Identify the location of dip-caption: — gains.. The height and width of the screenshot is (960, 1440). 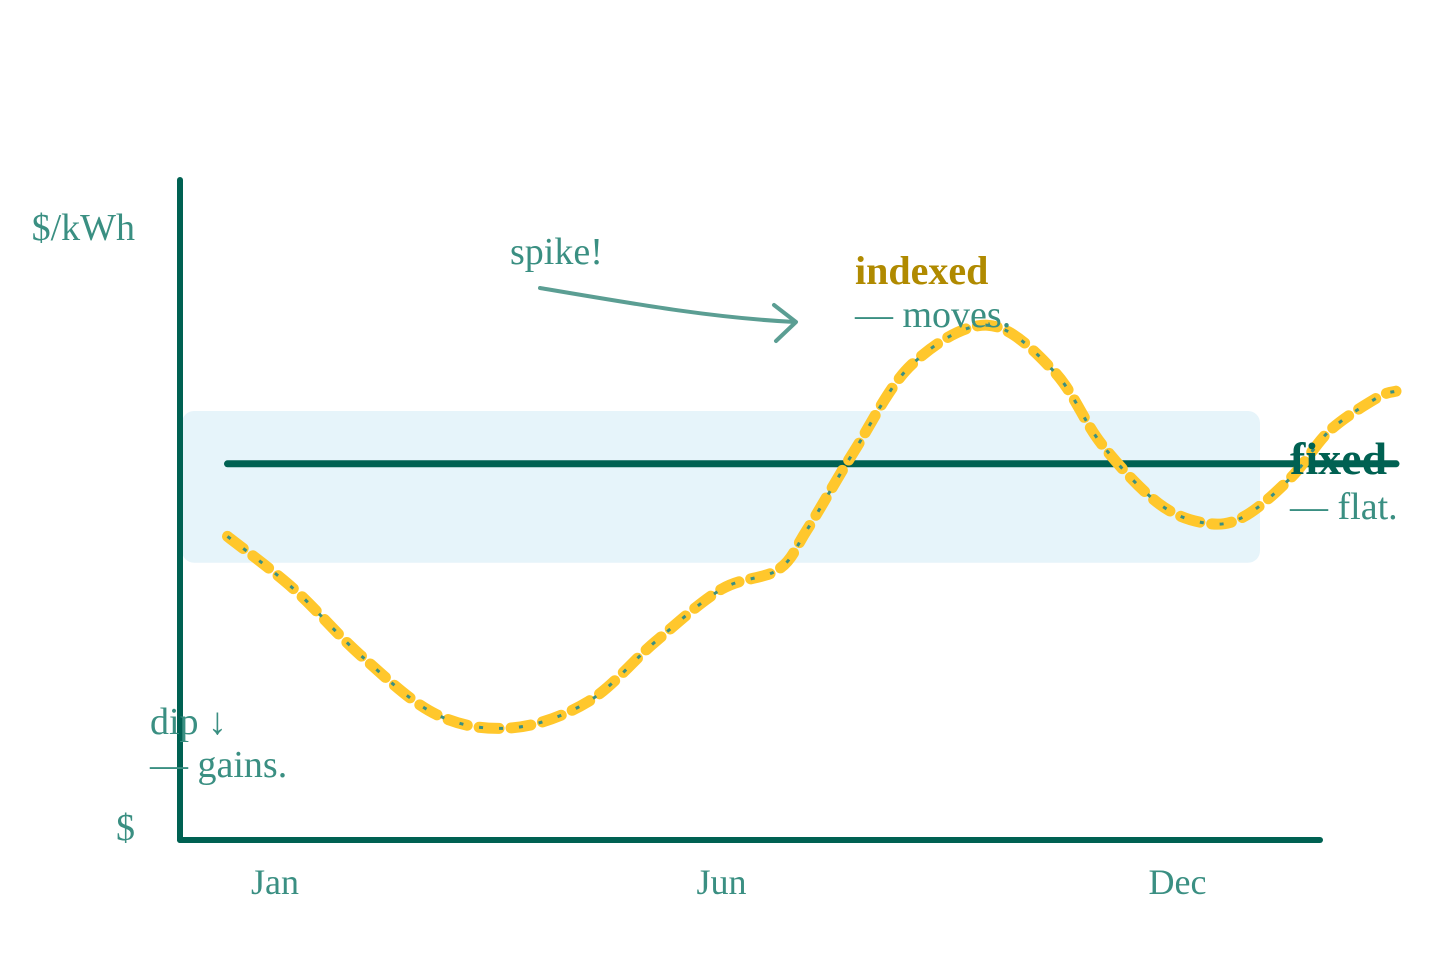
(218, 765).